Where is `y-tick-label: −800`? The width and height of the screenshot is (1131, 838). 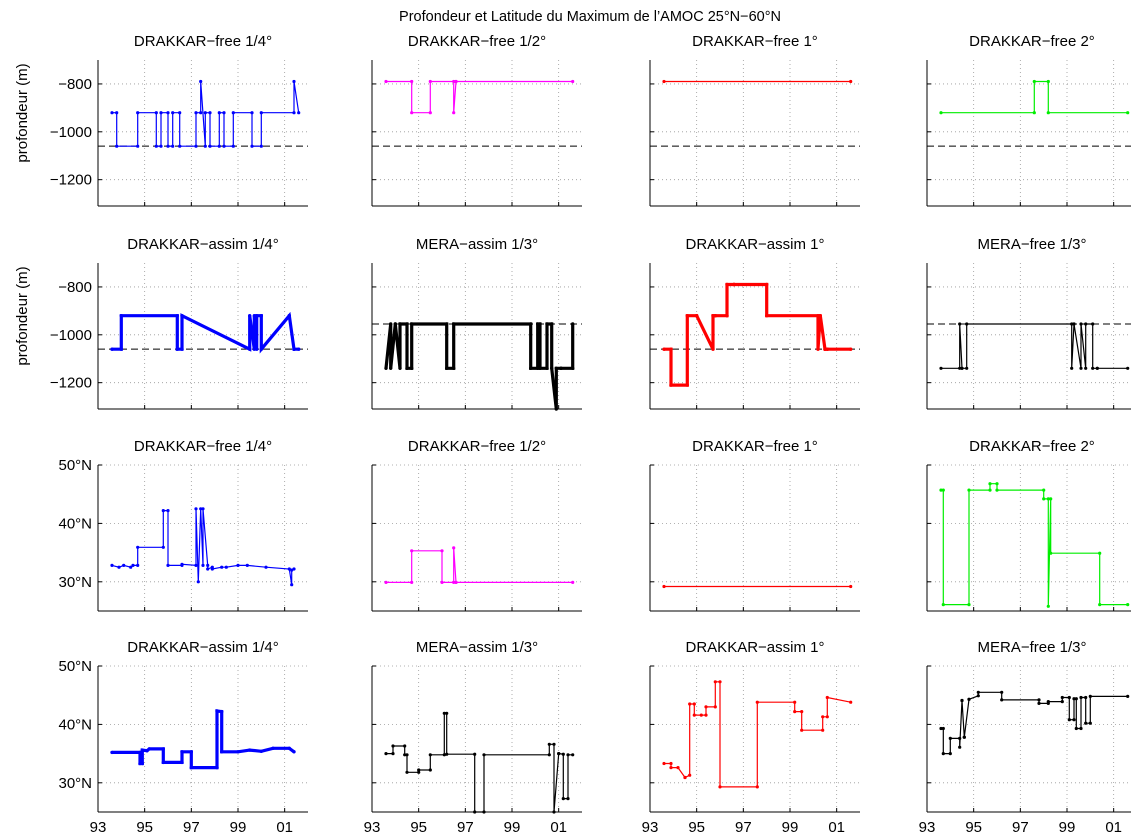 y-tick-label: −800 is located at coordinates (75, 287).